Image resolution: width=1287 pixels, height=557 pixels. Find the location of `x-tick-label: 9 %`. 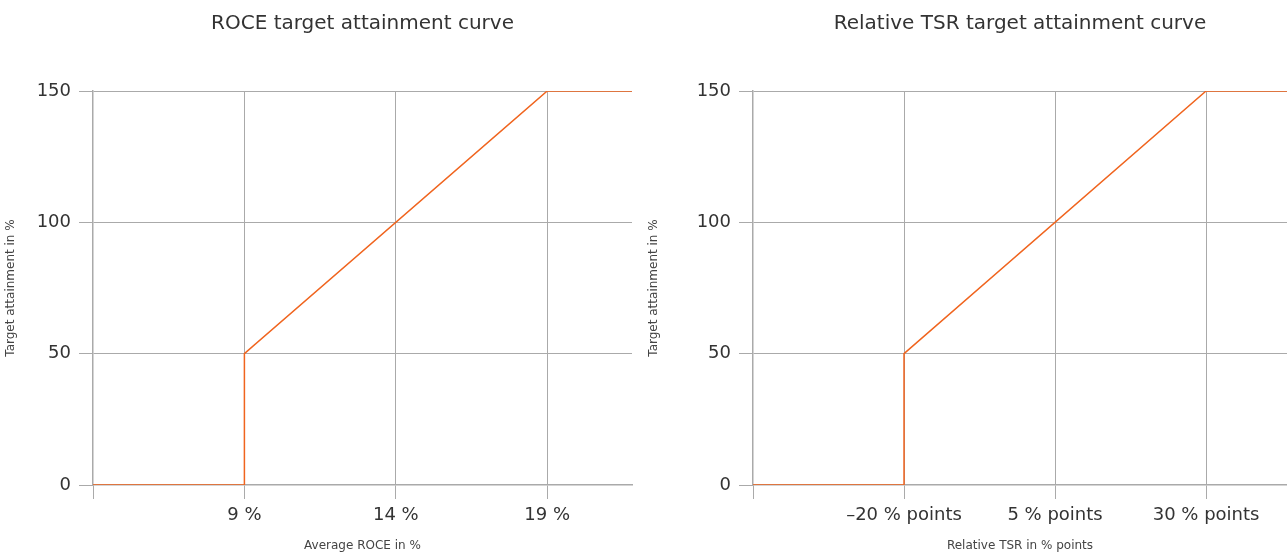

x-tick-label: 9 % is located at coordinates (244, 514).